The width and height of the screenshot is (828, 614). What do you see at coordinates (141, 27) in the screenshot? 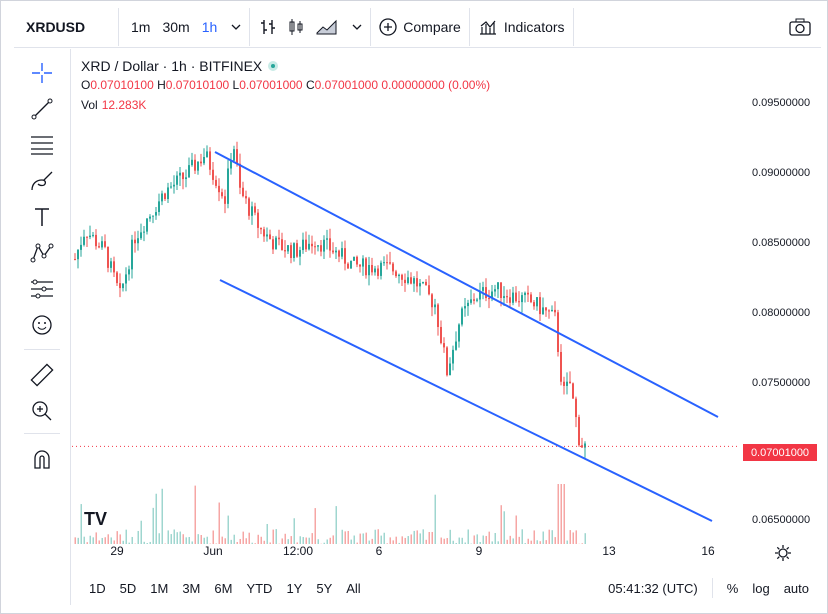
I see `timeframe-1m: 1m` at bounding box center [141, 27].